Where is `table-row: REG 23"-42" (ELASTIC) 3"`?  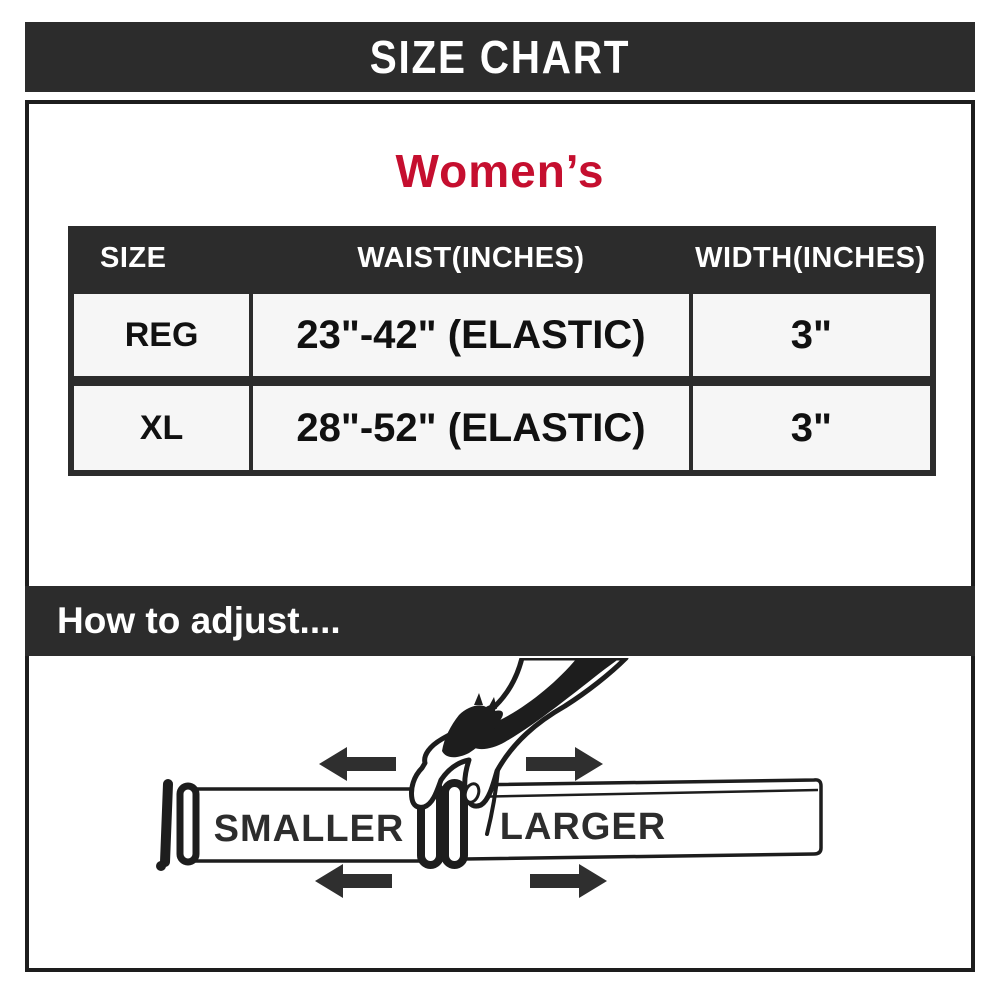 table-row: REG 23"-42" (ELASTIC) 3" is located at coordinates (502, 333).